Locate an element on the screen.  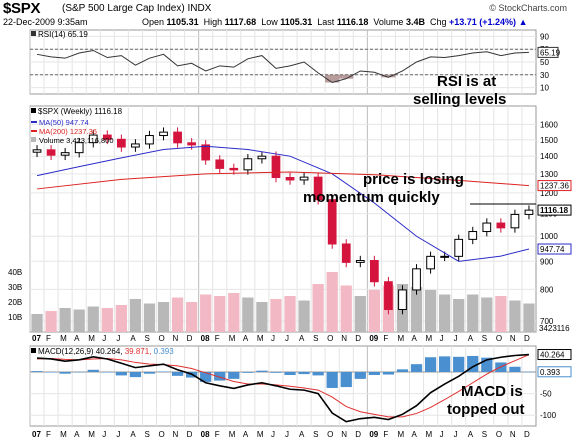
open-label: Open is located at coordinates (153, 22).